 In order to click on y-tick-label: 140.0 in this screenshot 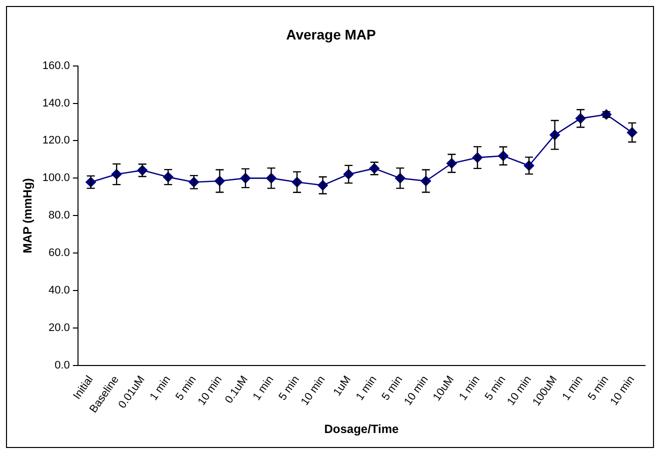, I will do `click(56, 103)`.